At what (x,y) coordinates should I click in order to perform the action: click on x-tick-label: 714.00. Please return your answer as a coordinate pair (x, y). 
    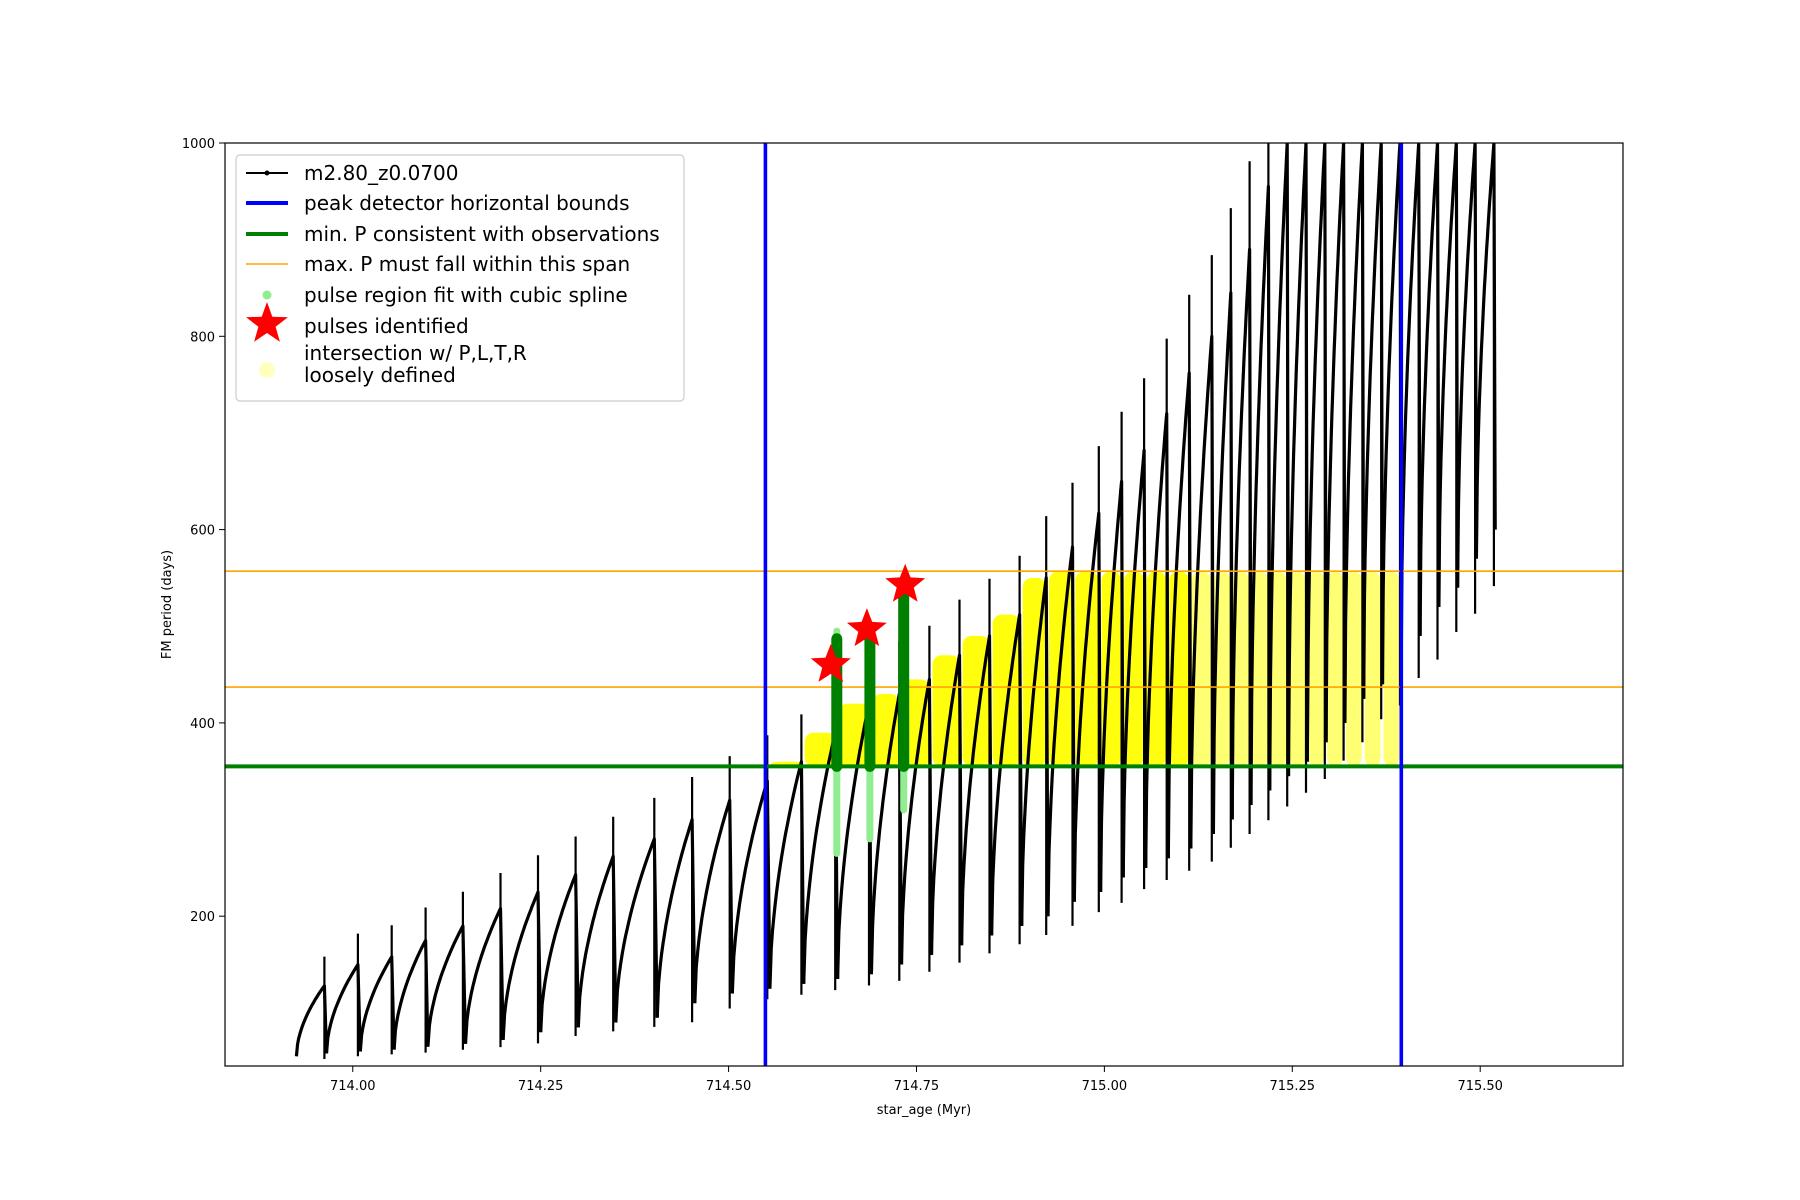
    Looking at the image, I should click on (353, 1086).